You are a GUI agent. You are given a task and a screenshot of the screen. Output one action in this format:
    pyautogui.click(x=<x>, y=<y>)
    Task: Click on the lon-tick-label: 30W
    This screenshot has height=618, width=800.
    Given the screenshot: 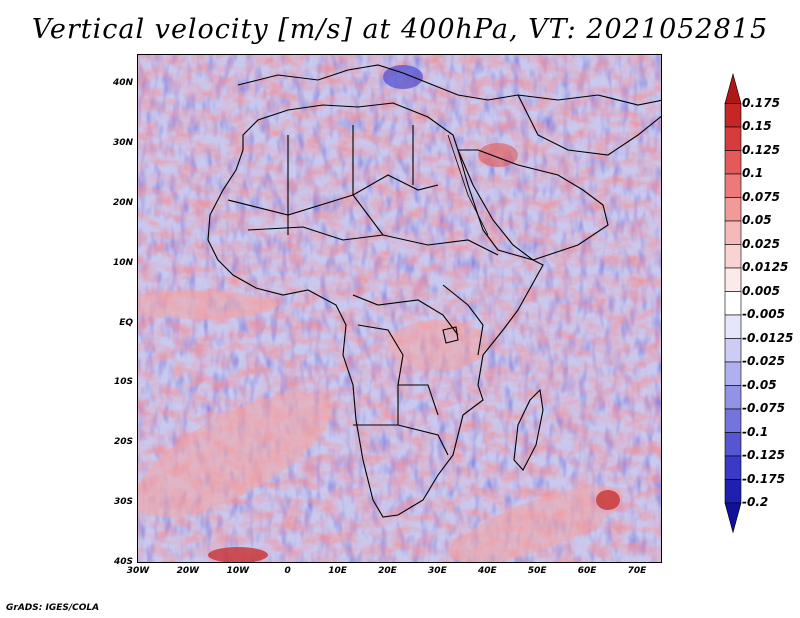 What is the action you would take?
    pyautogui.click(x=138, y=571)
    